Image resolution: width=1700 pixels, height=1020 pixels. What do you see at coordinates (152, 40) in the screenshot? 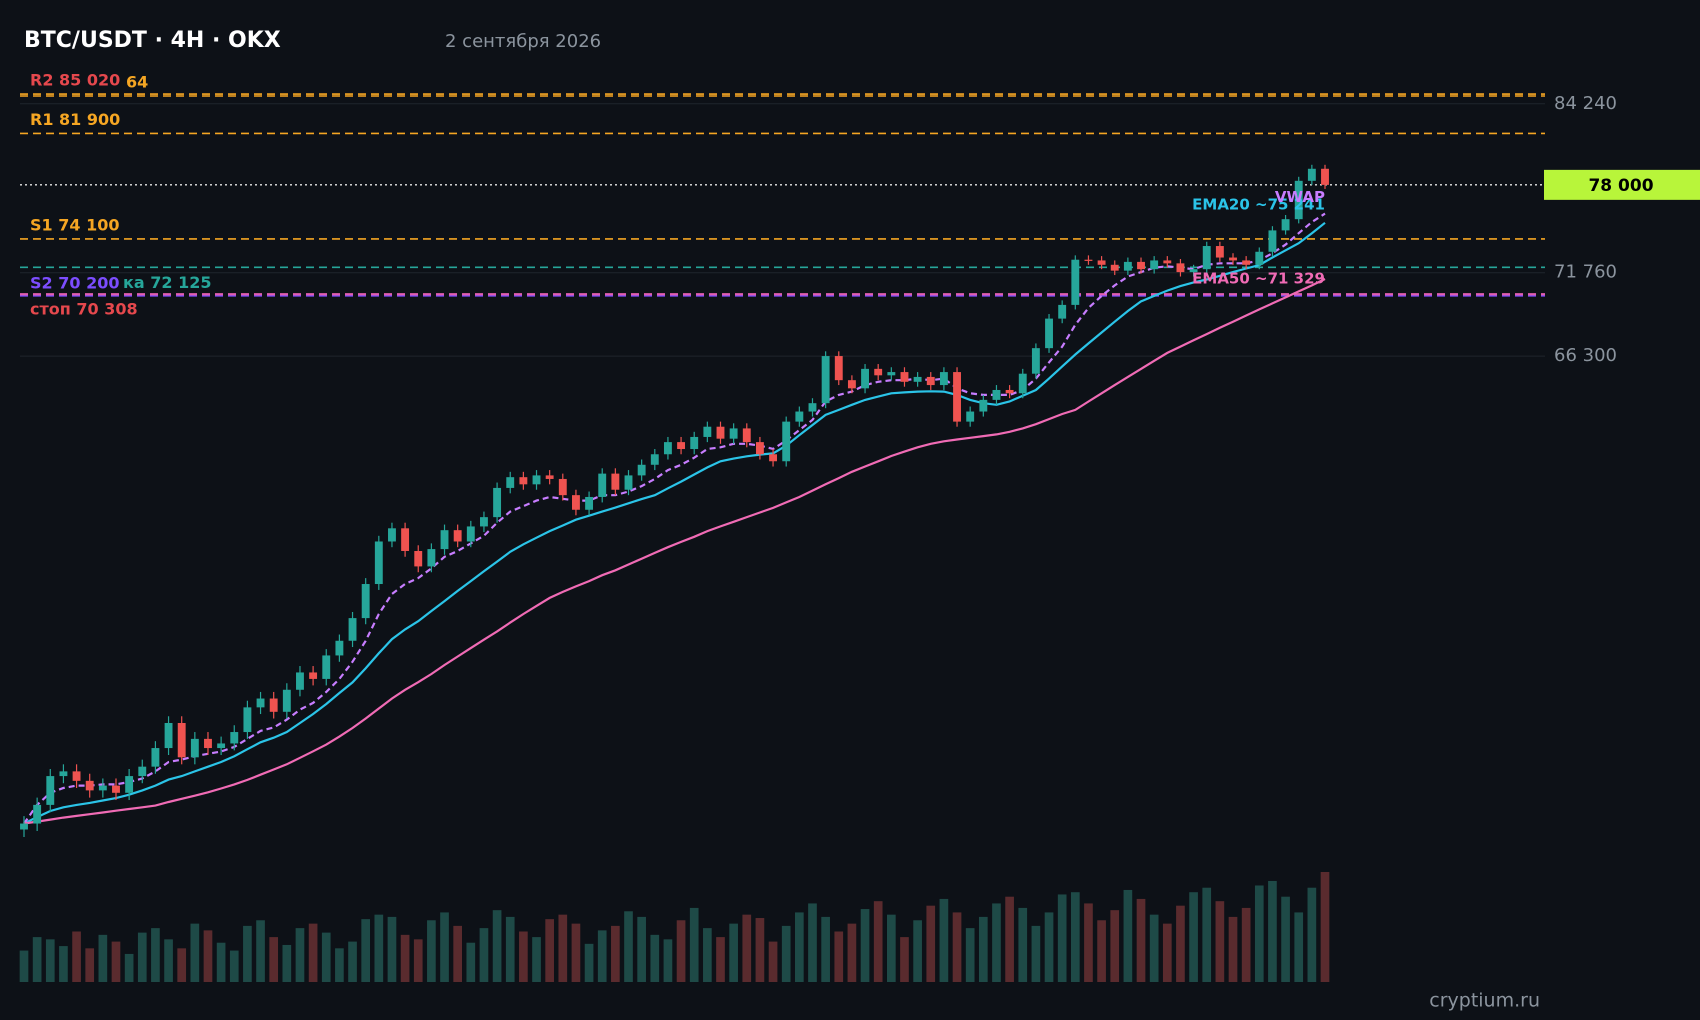
I see `chart-title: BTC/USDT · 4H · OKX` at bounding box center [152, 40].